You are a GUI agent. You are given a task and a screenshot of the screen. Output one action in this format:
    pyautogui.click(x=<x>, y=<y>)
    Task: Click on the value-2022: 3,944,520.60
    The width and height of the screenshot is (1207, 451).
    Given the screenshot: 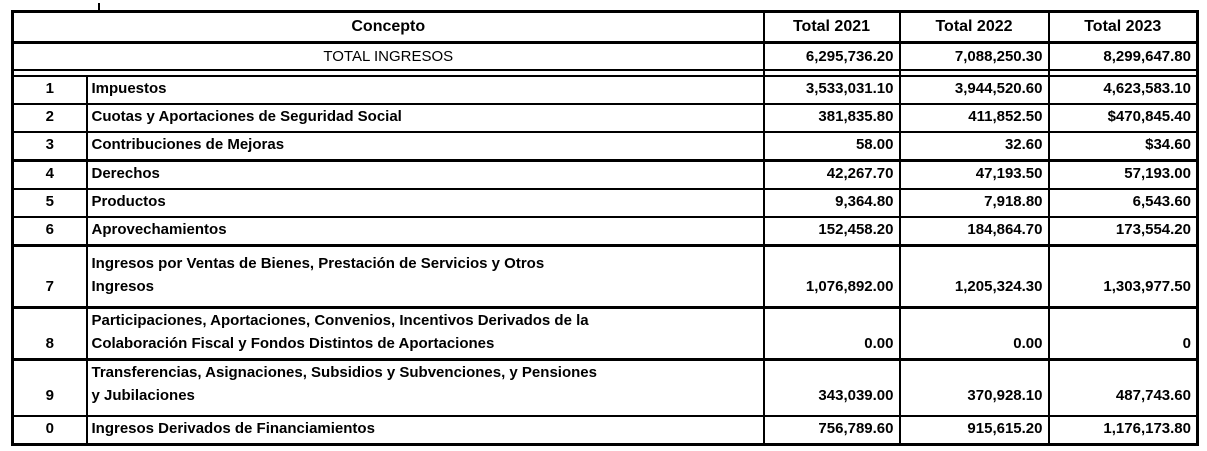 What is the action you would take?
    pyautogui.click(x=974, y=90)
    